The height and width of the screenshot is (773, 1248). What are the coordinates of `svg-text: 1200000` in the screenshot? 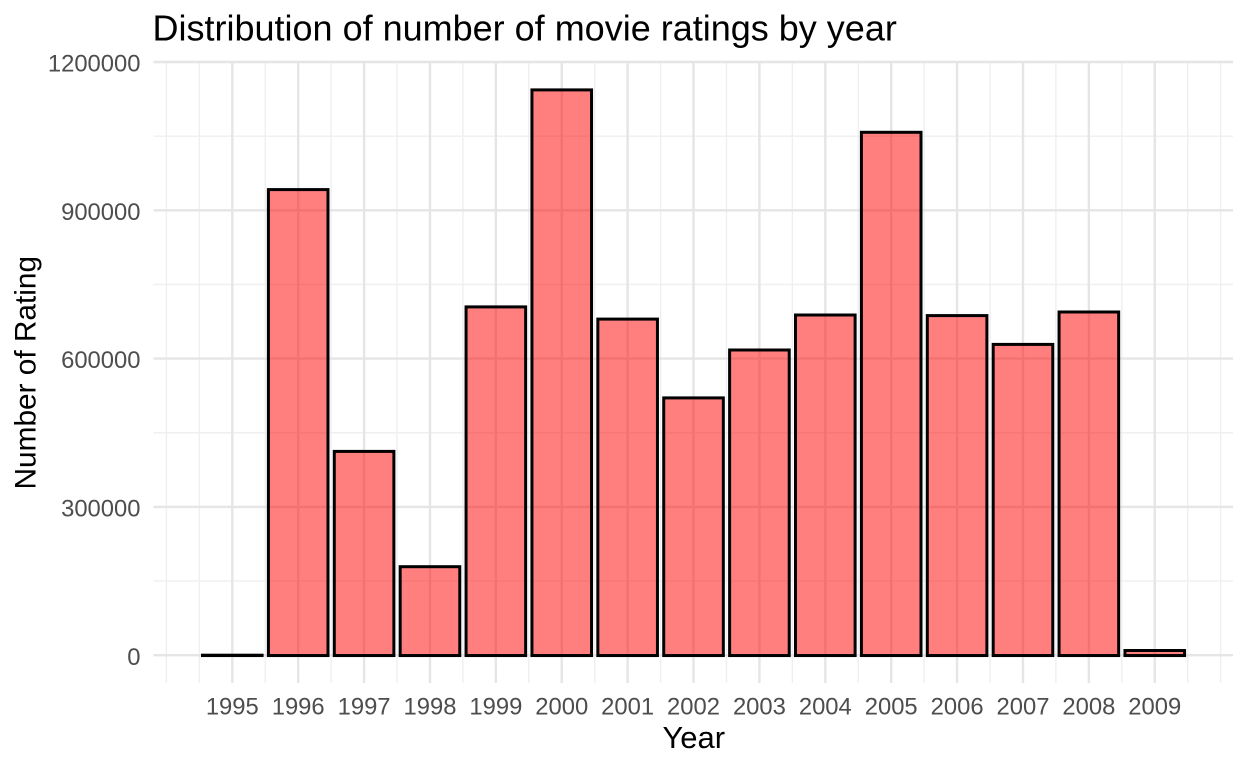 It's located at (94, 64).